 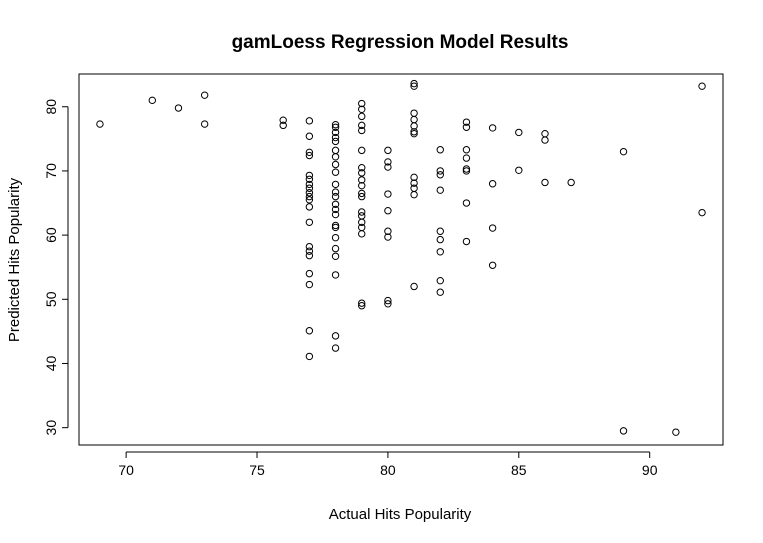 What do you see at coordinates (400, 42) in the screenshot?
I see `chart-title: gamLoess Regression Model Results` at bounding box center [400, 42].